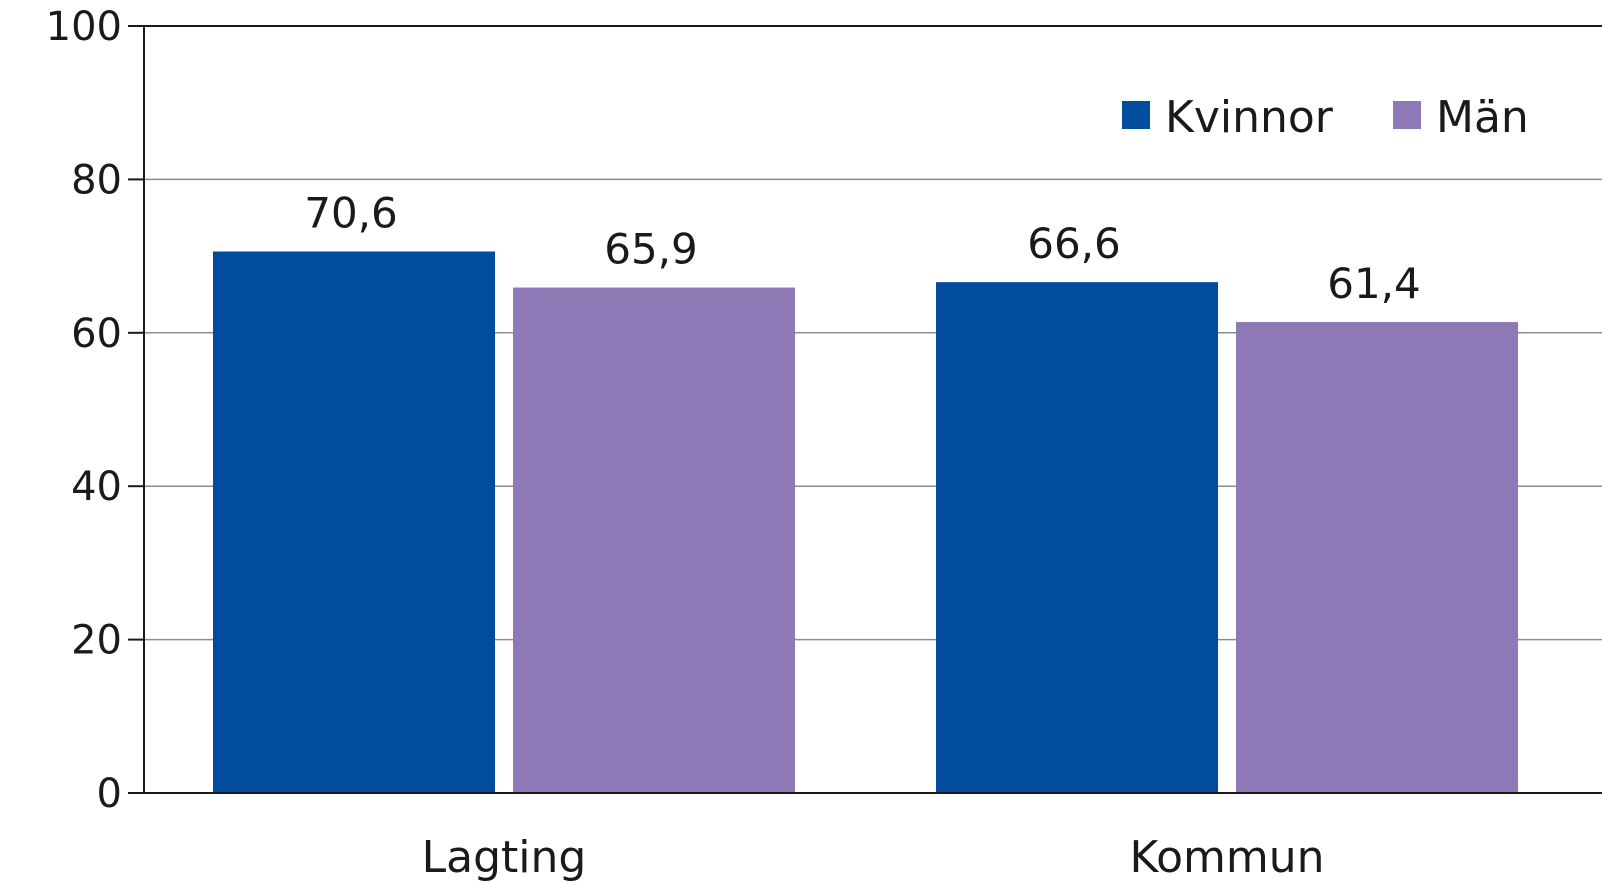 This screenshot has height=885, width=1602. Describe the element at coordinates (1249, 117) in the screenshot. I see `legend-label: Kvinnor` at that location.